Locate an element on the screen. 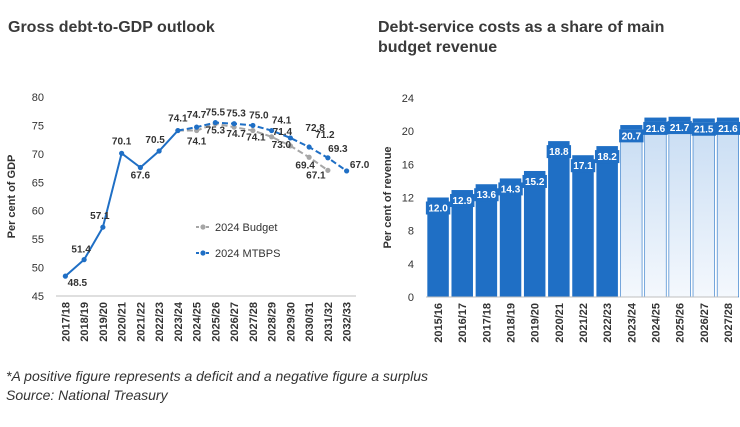  data-label: 12.0 is located at coordinates (438, 209).